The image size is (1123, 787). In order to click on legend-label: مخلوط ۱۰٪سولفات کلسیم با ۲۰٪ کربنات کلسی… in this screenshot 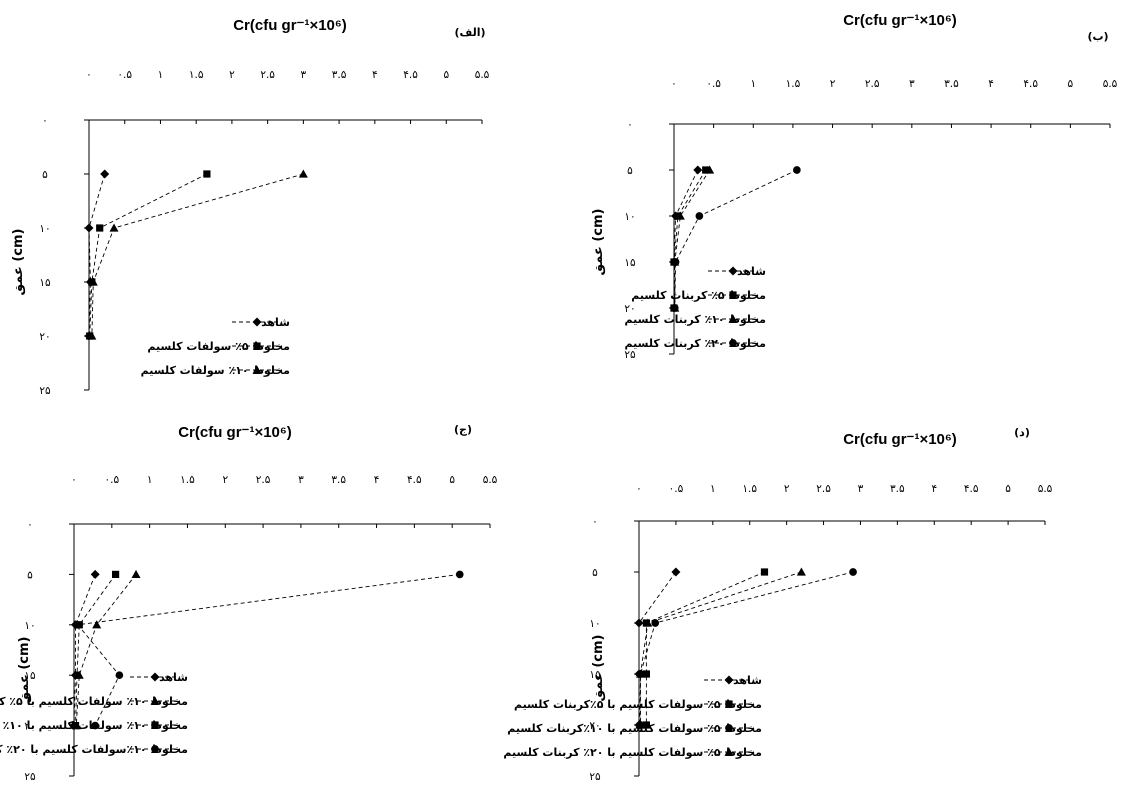, I will do `click(94, 749)`.